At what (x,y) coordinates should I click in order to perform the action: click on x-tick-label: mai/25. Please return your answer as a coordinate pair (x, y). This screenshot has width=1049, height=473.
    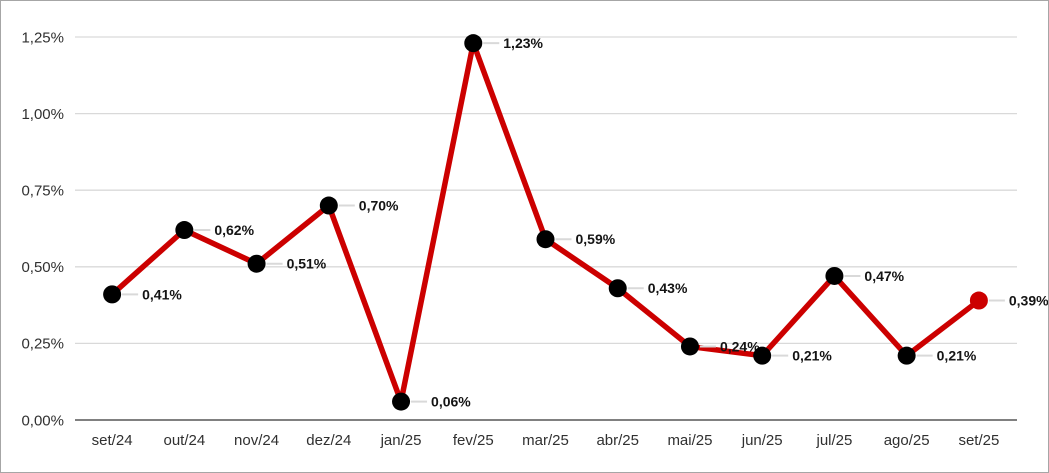
    Looking at the image, I should click on (689, 440).